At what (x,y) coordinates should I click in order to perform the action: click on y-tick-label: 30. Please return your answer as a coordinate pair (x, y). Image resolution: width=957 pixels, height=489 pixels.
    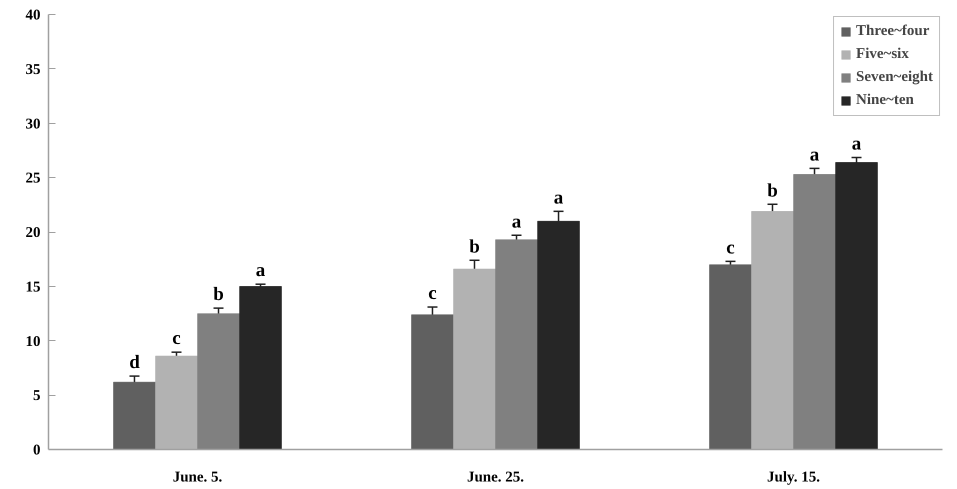
    Looking at the image, I should click on (33, 124).